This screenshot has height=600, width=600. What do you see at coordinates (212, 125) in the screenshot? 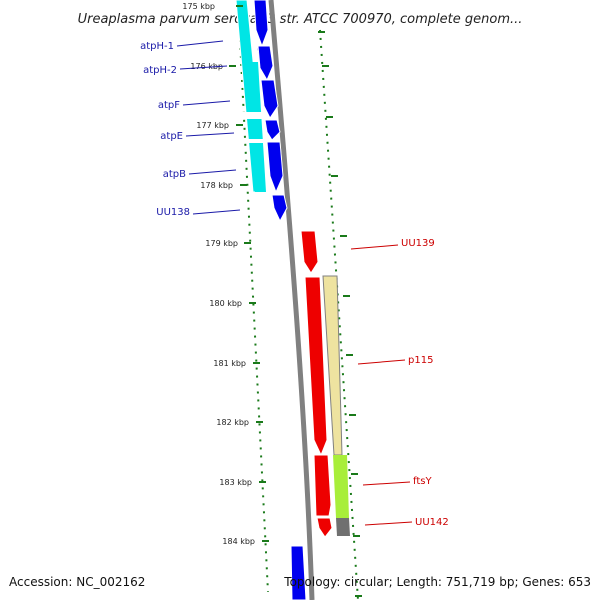
I see `tick-label-177: 177 kbp` at bounding box center [212, 125].